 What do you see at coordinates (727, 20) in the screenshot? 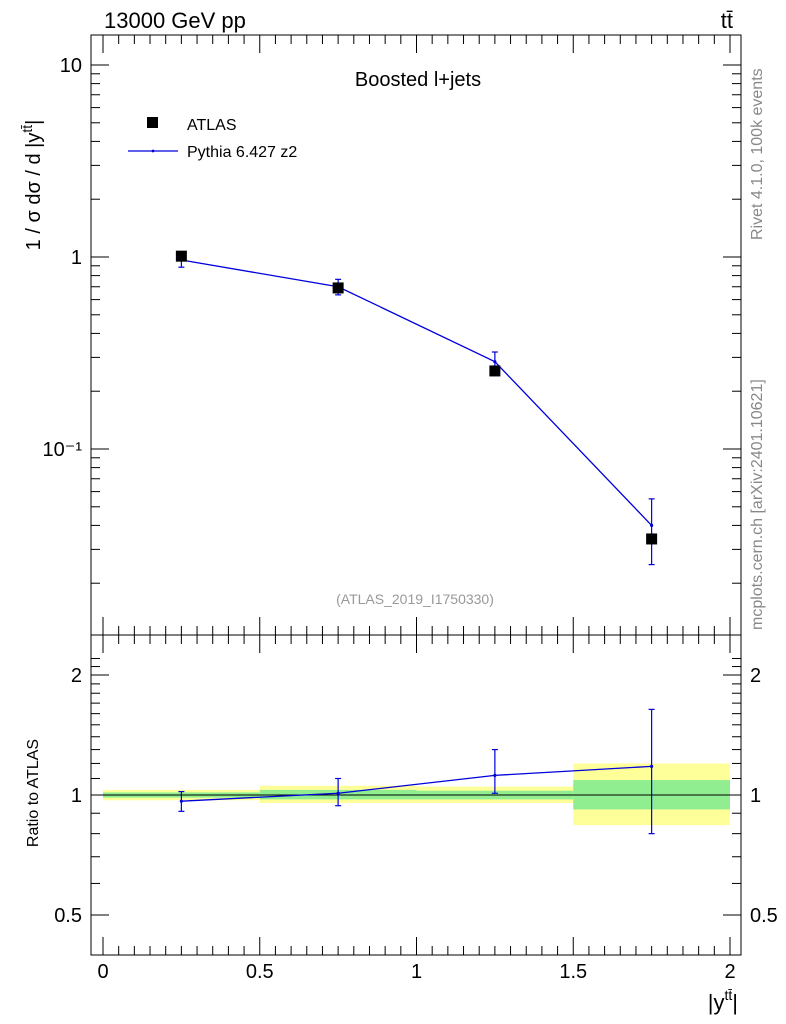
I see `header-process-label: tt̄` at bounding box center [727, 20].